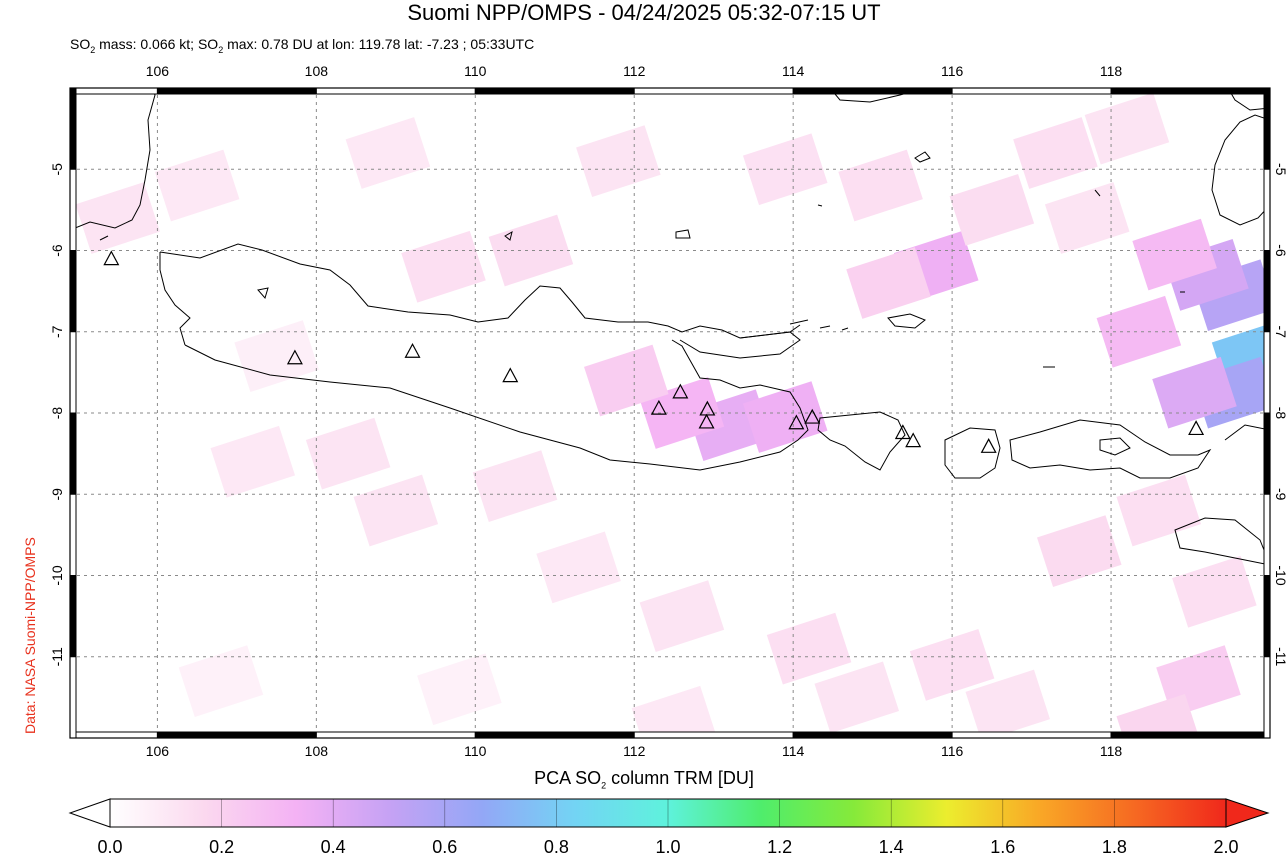 The image size is (1288, 855). What do you see at coordinates (1280, 656) in the screenshot?
I see `lat-tick-label-right: -11` at bounding box center [1280, 656].